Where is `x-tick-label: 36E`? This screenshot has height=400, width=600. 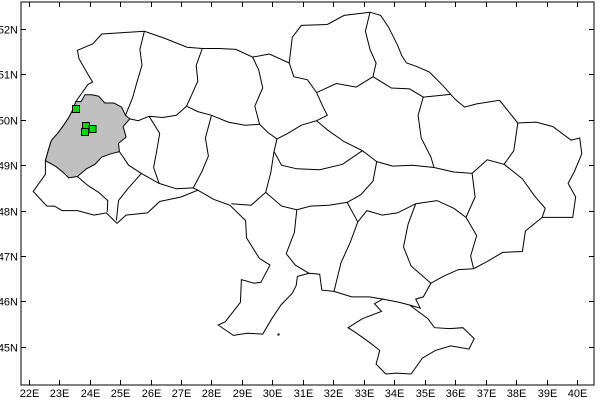
x-tick-label: 36E is located at coordinates (456, 394).